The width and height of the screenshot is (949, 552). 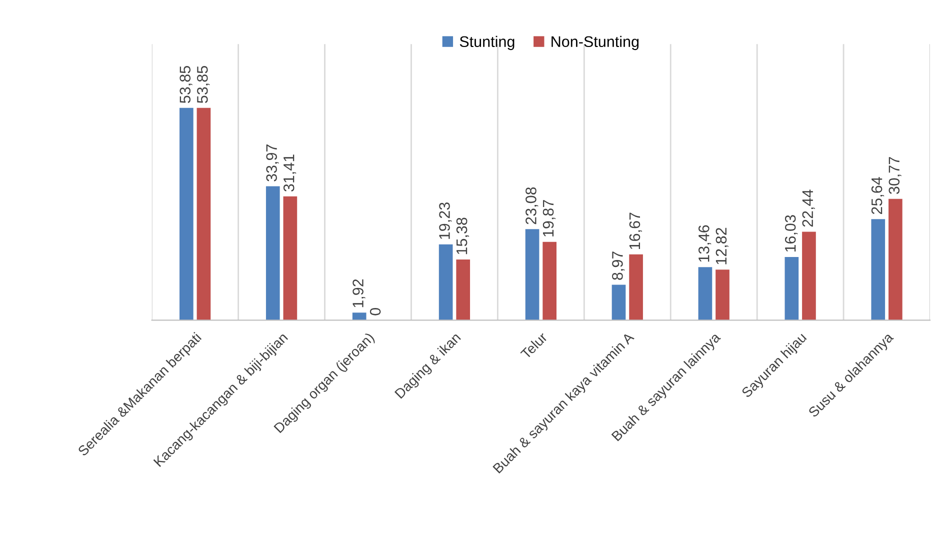 What do you see at coordinates (791, 233) in the screenshot?
I see `data-label: 16,03` at bounding box center [791, 233].